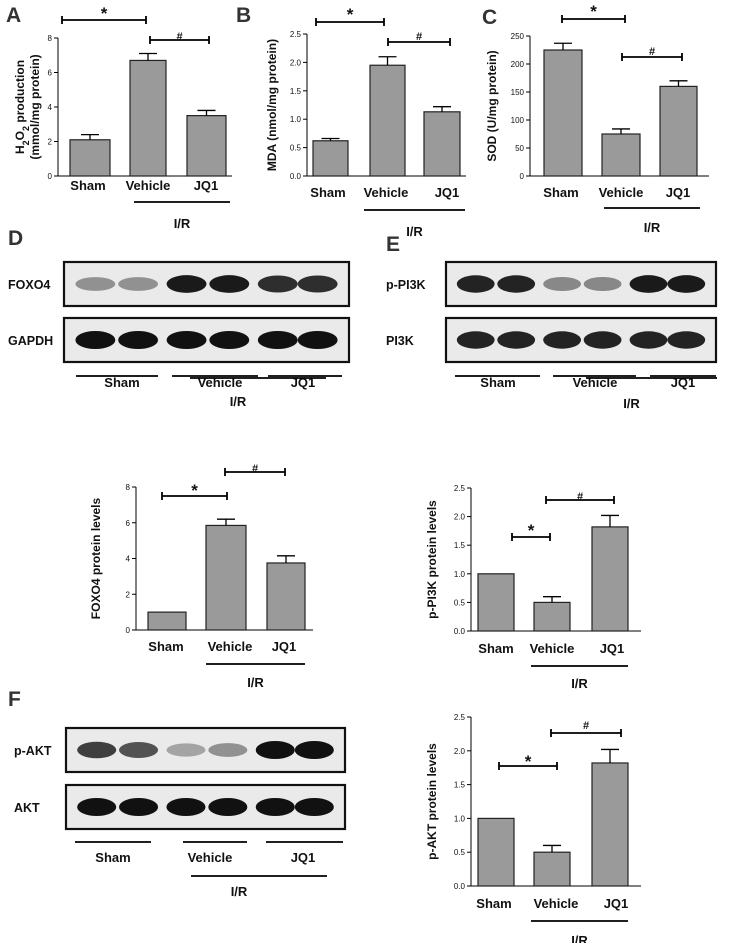 The width and height of the screenshot is (733, 948). What do you see at coordinates (96, 558) in the screenshot?
I see `y-axis-label: FOXO4 protein levels` at bounding box center [96, 558].